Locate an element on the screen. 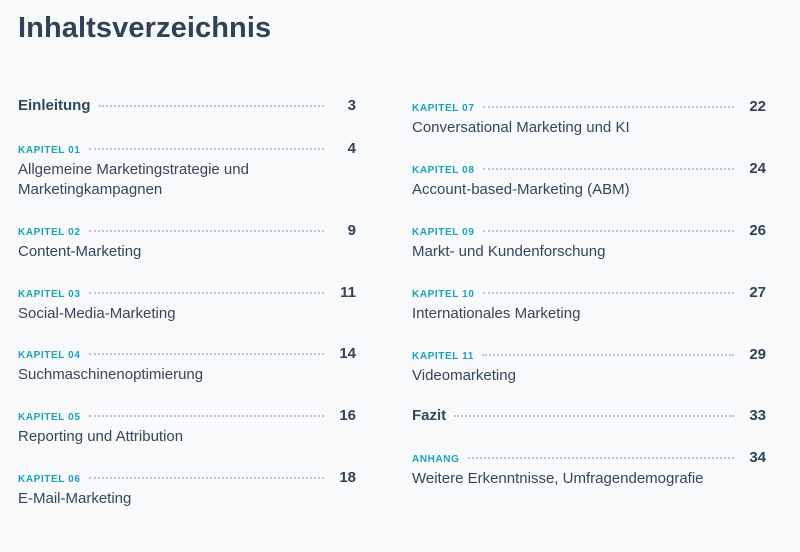  page-number: 27 is located at coordinates (757, 292).